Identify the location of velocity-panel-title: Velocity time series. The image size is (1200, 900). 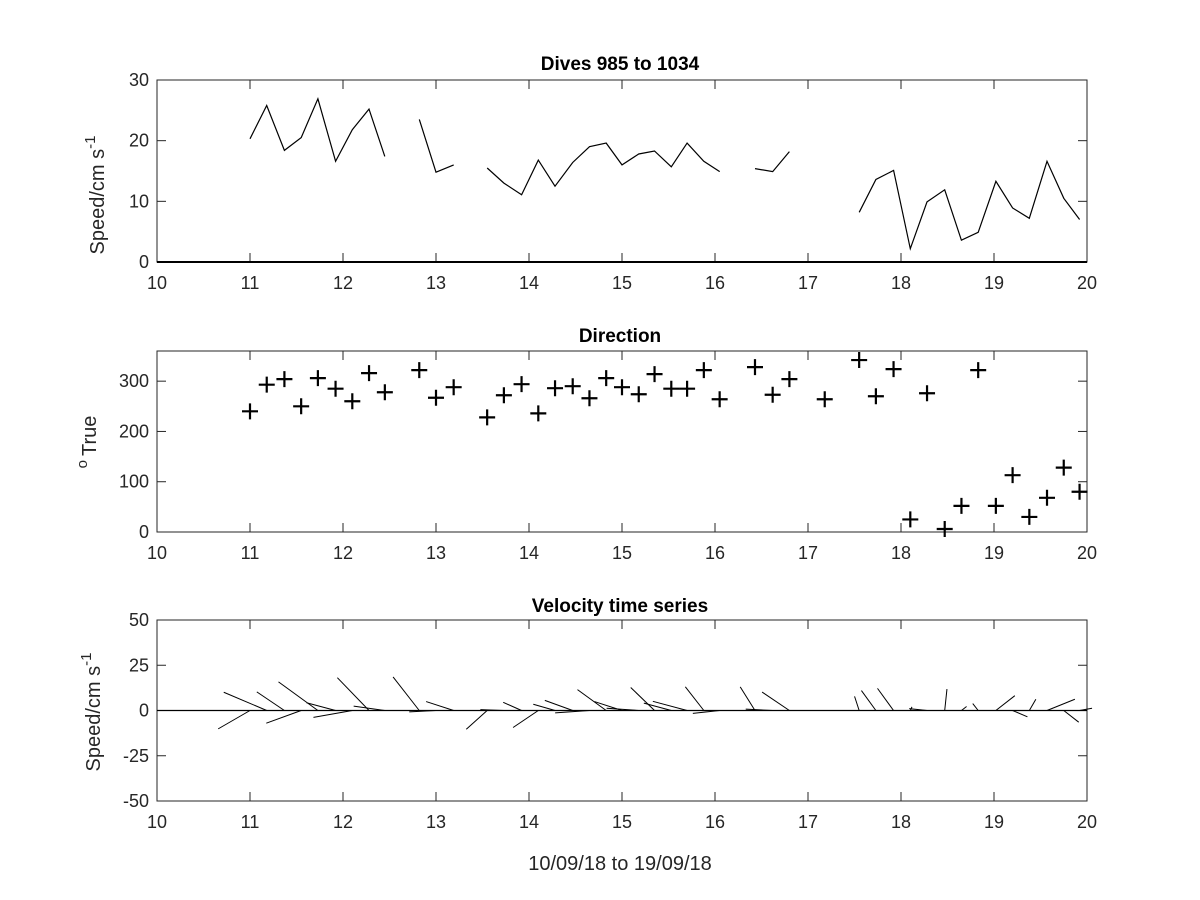
(620, 606).